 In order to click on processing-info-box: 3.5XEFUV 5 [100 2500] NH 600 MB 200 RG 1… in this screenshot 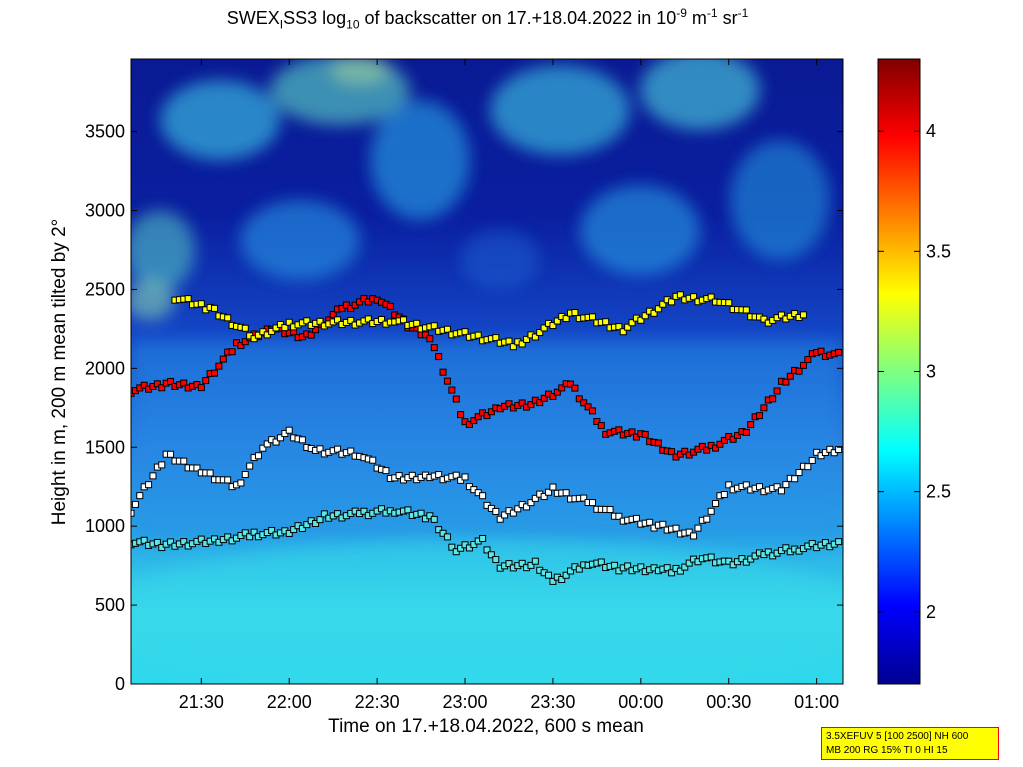, I will do `click(910, 743)`.